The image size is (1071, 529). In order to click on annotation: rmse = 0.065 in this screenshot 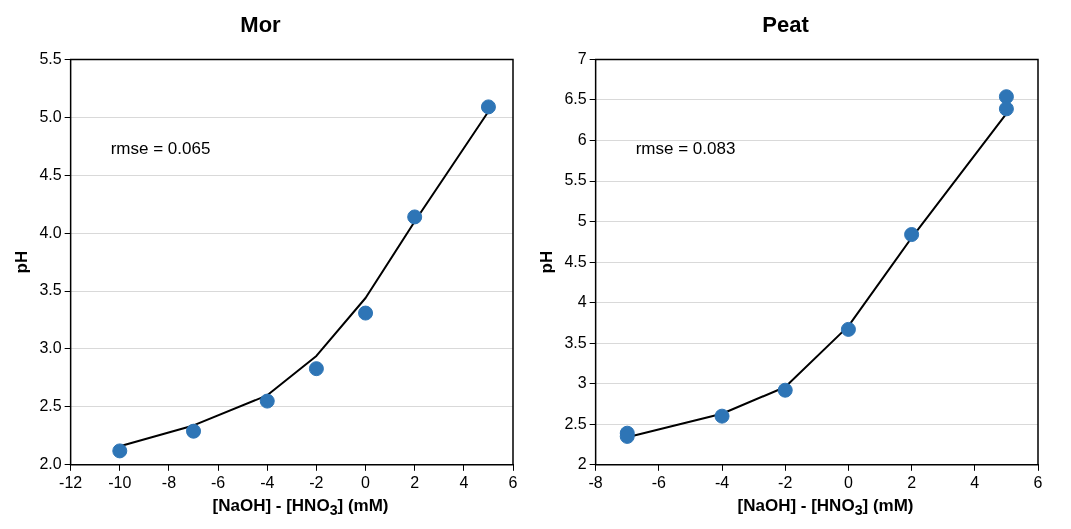, I will do `click(160, 149)`.